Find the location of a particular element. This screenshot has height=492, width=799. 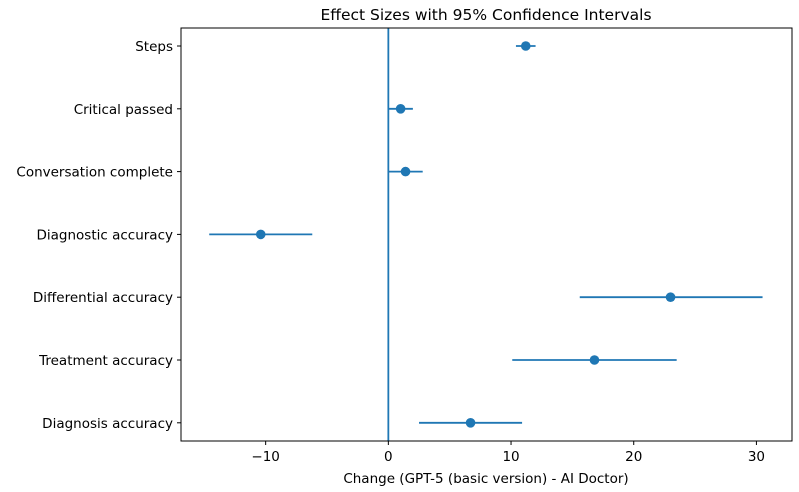

y-tick-label: Diagnostic accuracy is located at coordinates (104, 235).